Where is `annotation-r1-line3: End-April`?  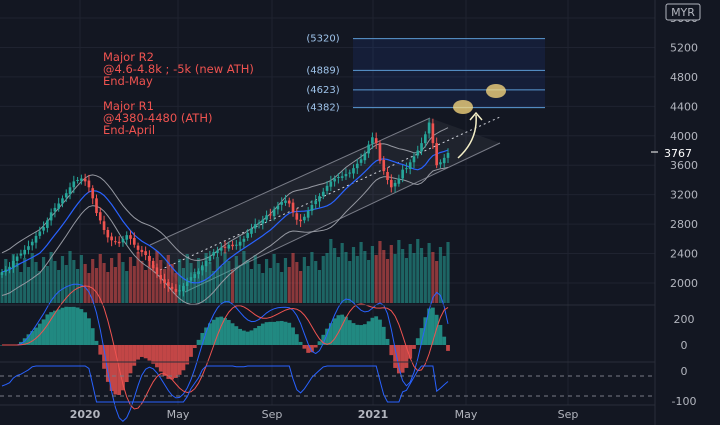
annotation-r1-line3: End-April is located at coordinates (129, 130).